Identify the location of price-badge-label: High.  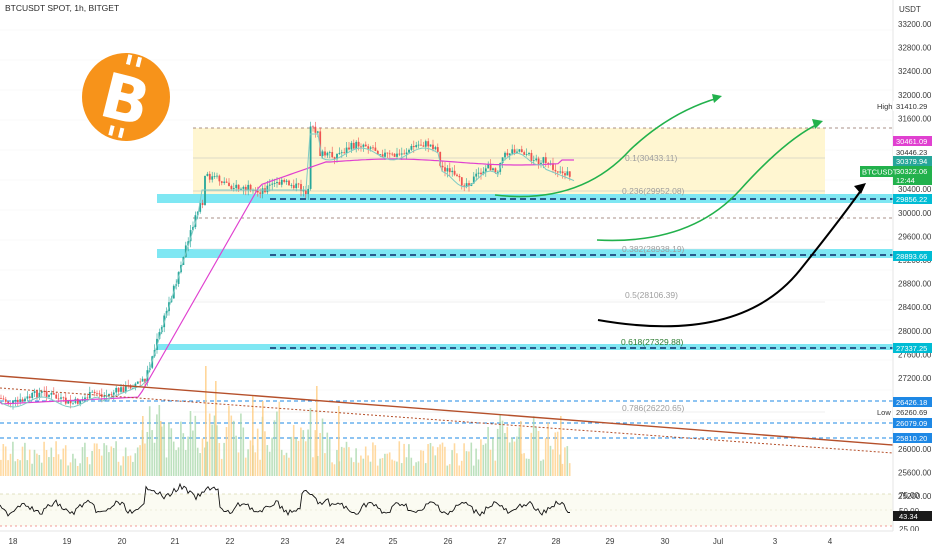
(884, 106).